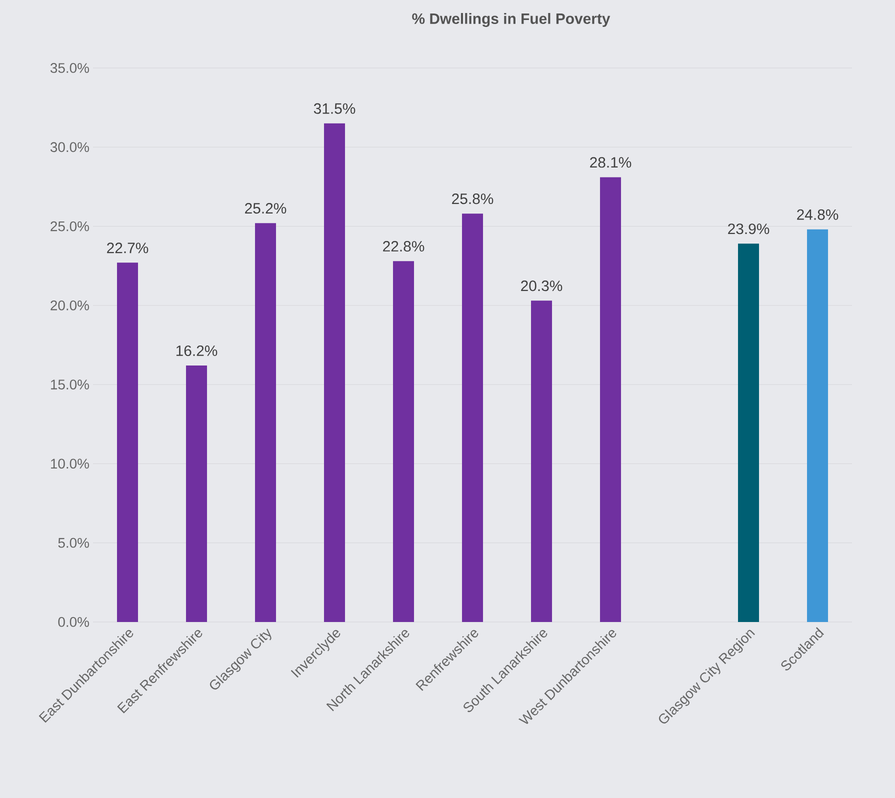 This screenshot has width=895, height=798. What do you see at coordinates (69, 226) in the screenshot?
I see `y-tick-label: 25.0%` at bounding box center [69, 226].